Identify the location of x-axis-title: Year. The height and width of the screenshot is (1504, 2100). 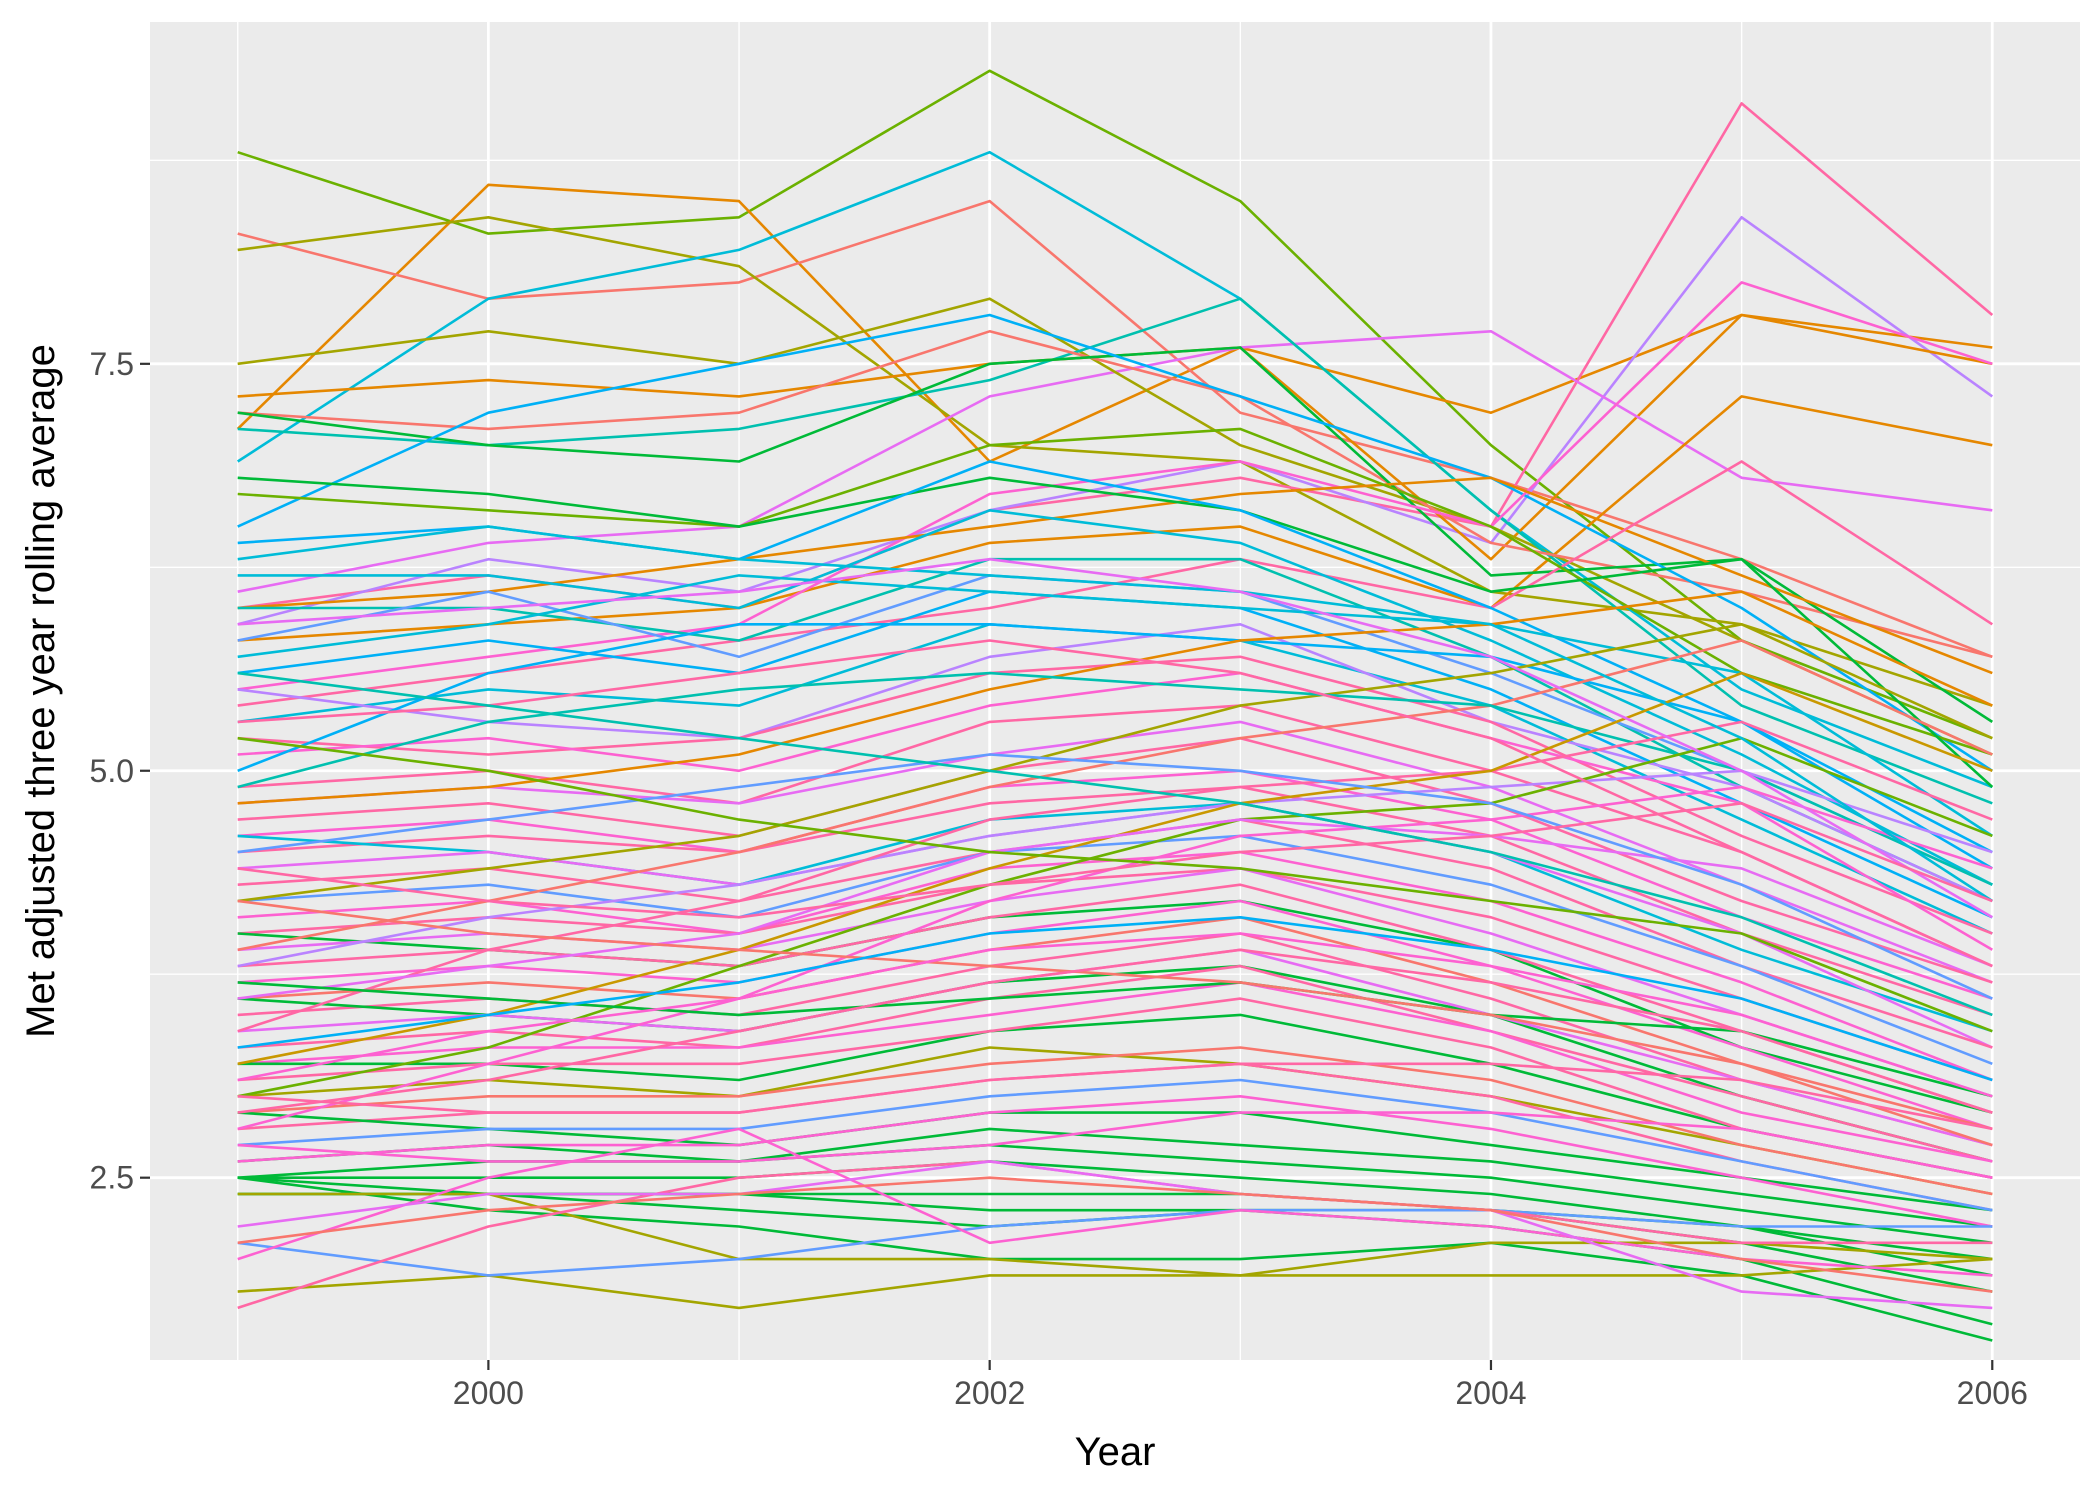
(1115, 1452).